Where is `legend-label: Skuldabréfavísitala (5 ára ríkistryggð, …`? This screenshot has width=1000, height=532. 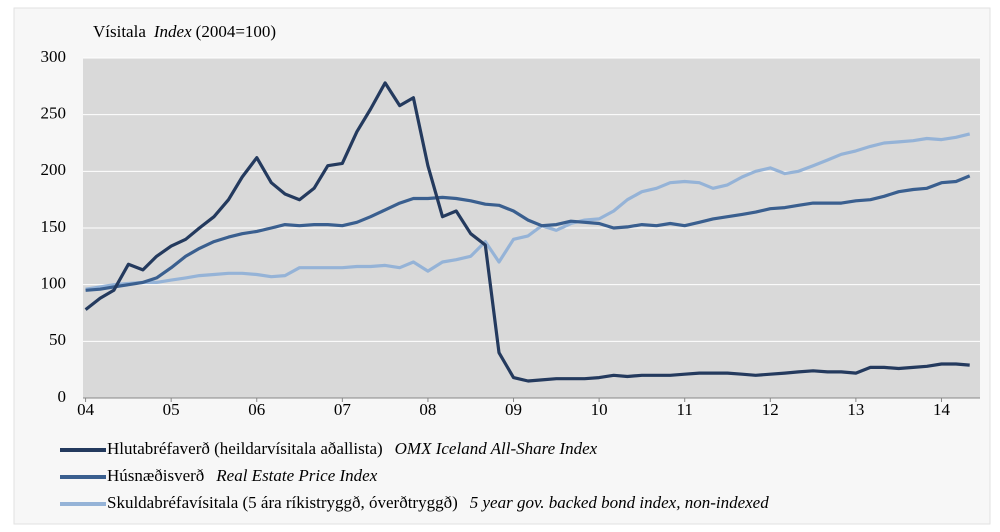
legend-label: Skuldabréfavísitala (5 ára ríkistryggð, … is located at coordinates (282, 502).